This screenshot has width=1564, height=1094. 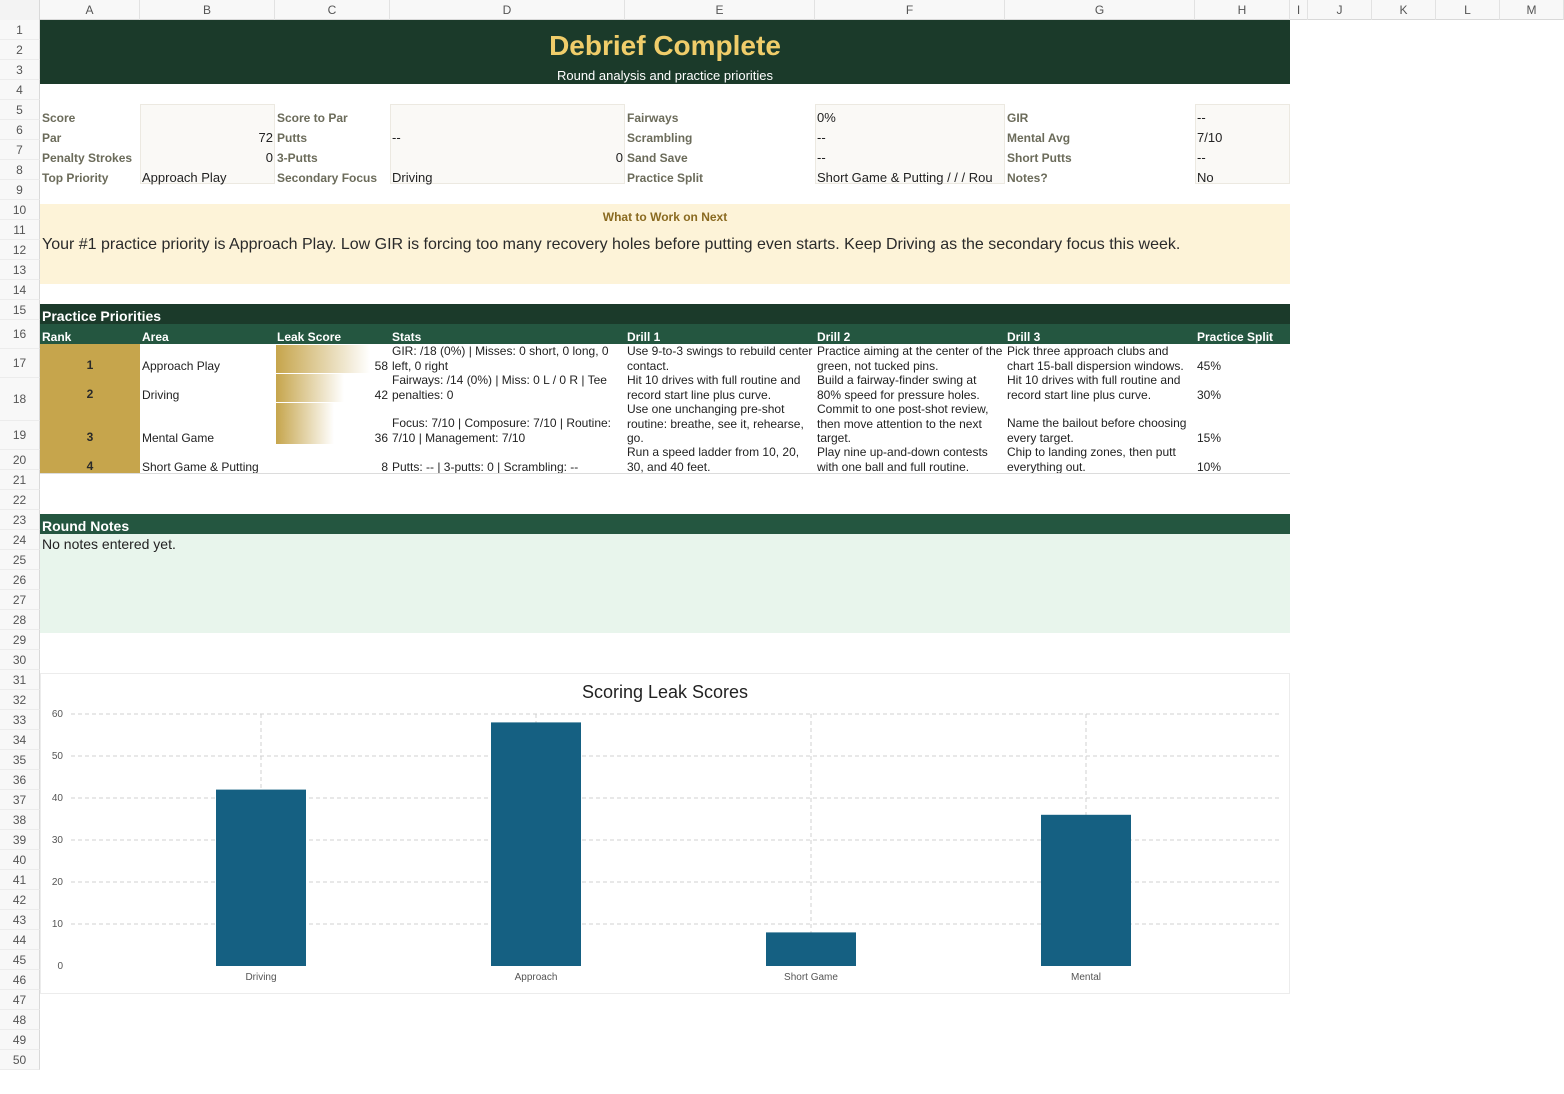 I want to click on short-putts-value: --, so click(x=1201, y=157).